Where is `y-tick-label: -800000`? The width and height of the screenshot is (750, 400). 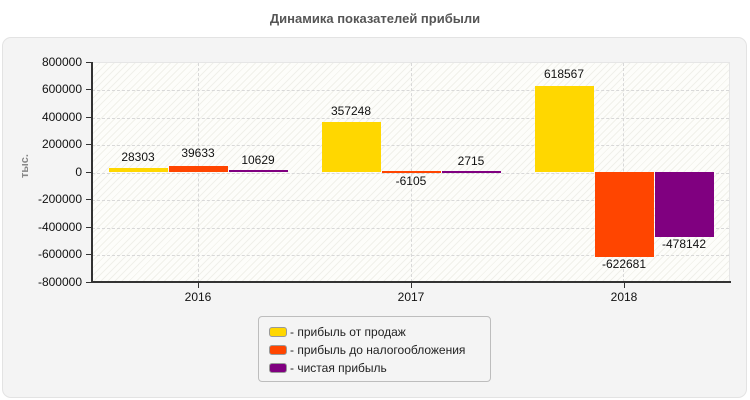
y-tick-label: -800000 is located at coordinates (59, 282).